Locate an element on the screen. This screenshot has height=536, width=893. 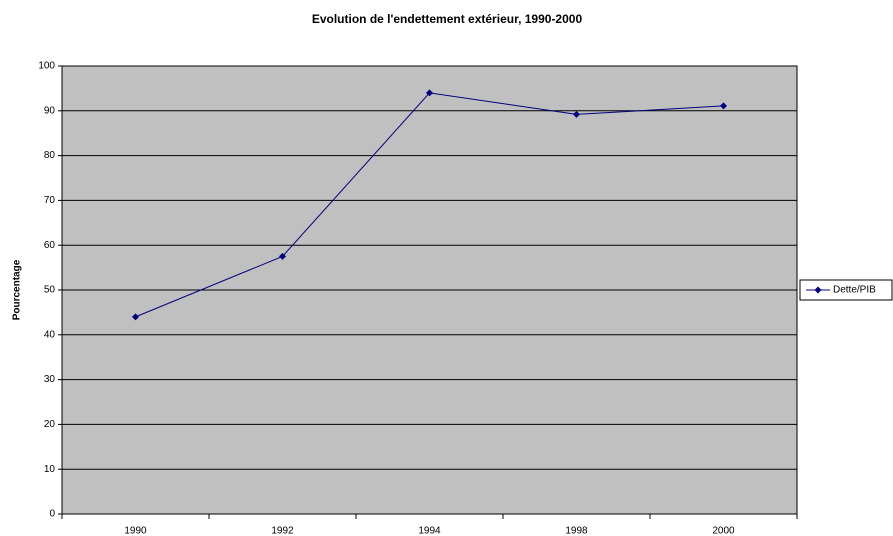
y-tick-label: 80 is located at coordinates (50, 155).